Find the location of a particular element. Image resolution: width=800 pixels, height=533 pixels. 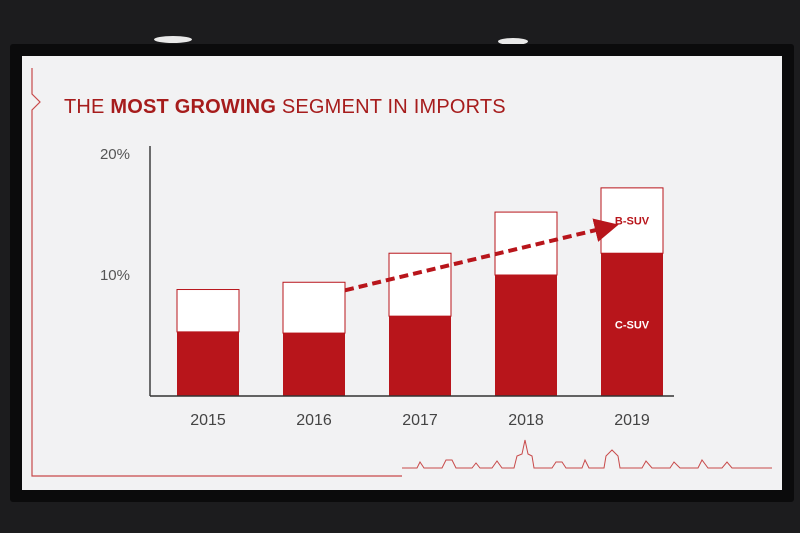

y-tick-label: 20% is located at coordinates (115, 154).